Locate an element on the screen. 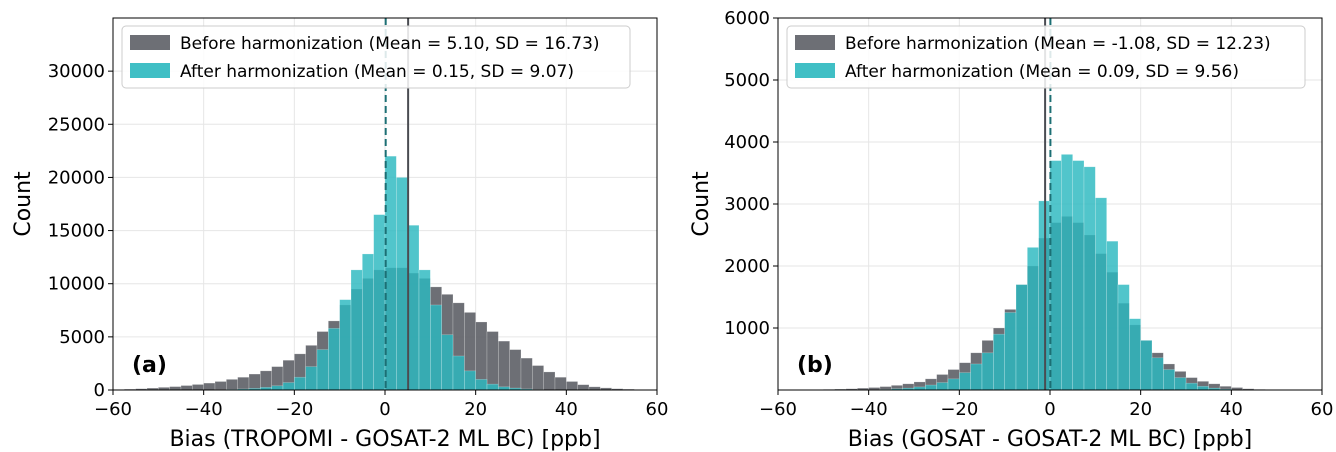 This screenshot has height=452, width=1336. y-tick-label: 3000 is located at coordinates (747, 204).